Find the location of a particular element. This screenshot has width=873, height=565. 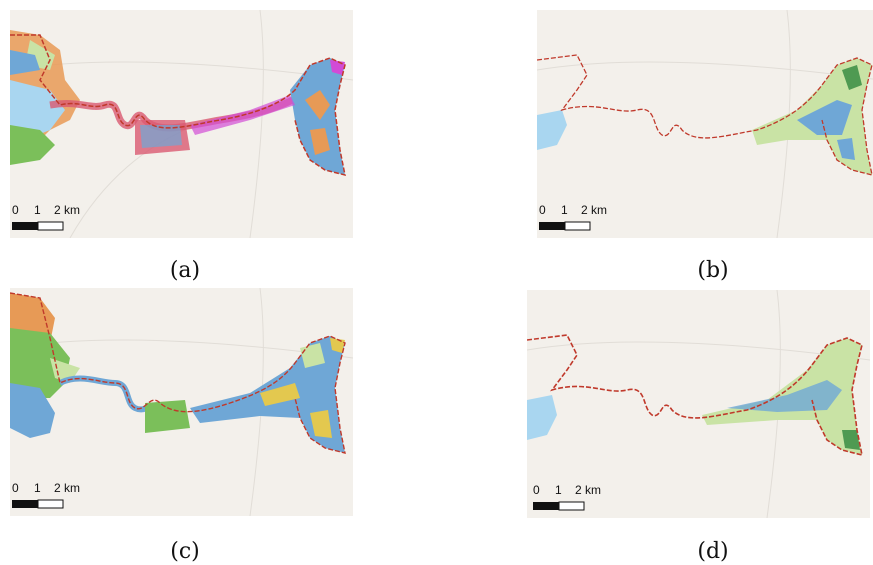

caption-b: (b) is located at coordinates (713, 270).